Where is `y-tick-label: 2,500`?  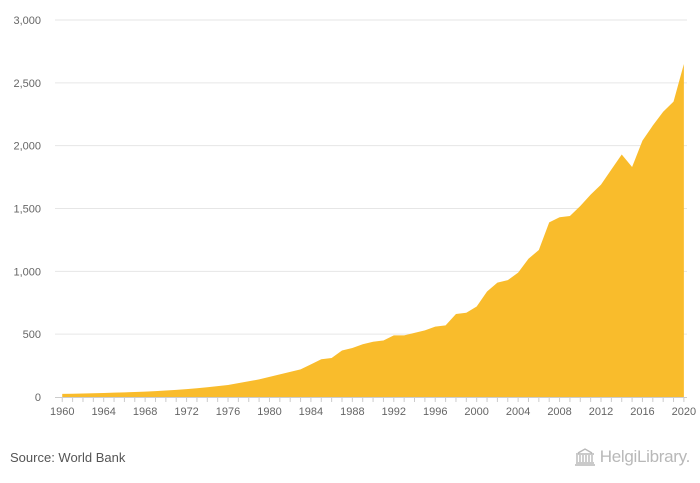
y-tick-label: 2,500 is located at coordinates (27, 84).